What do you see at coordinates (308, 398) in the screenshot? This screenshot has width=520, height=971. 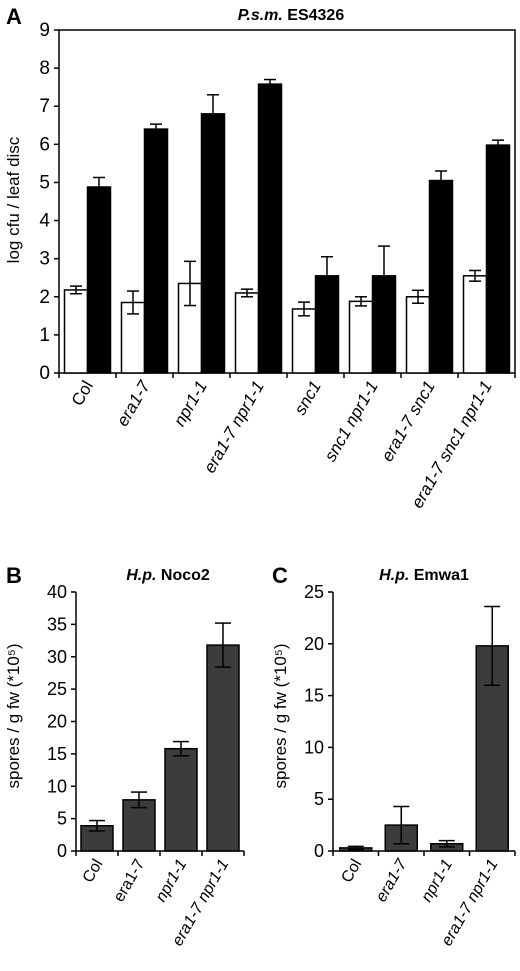 I see `panel-0-category-label: snc1` at bounding box center [308, 398].